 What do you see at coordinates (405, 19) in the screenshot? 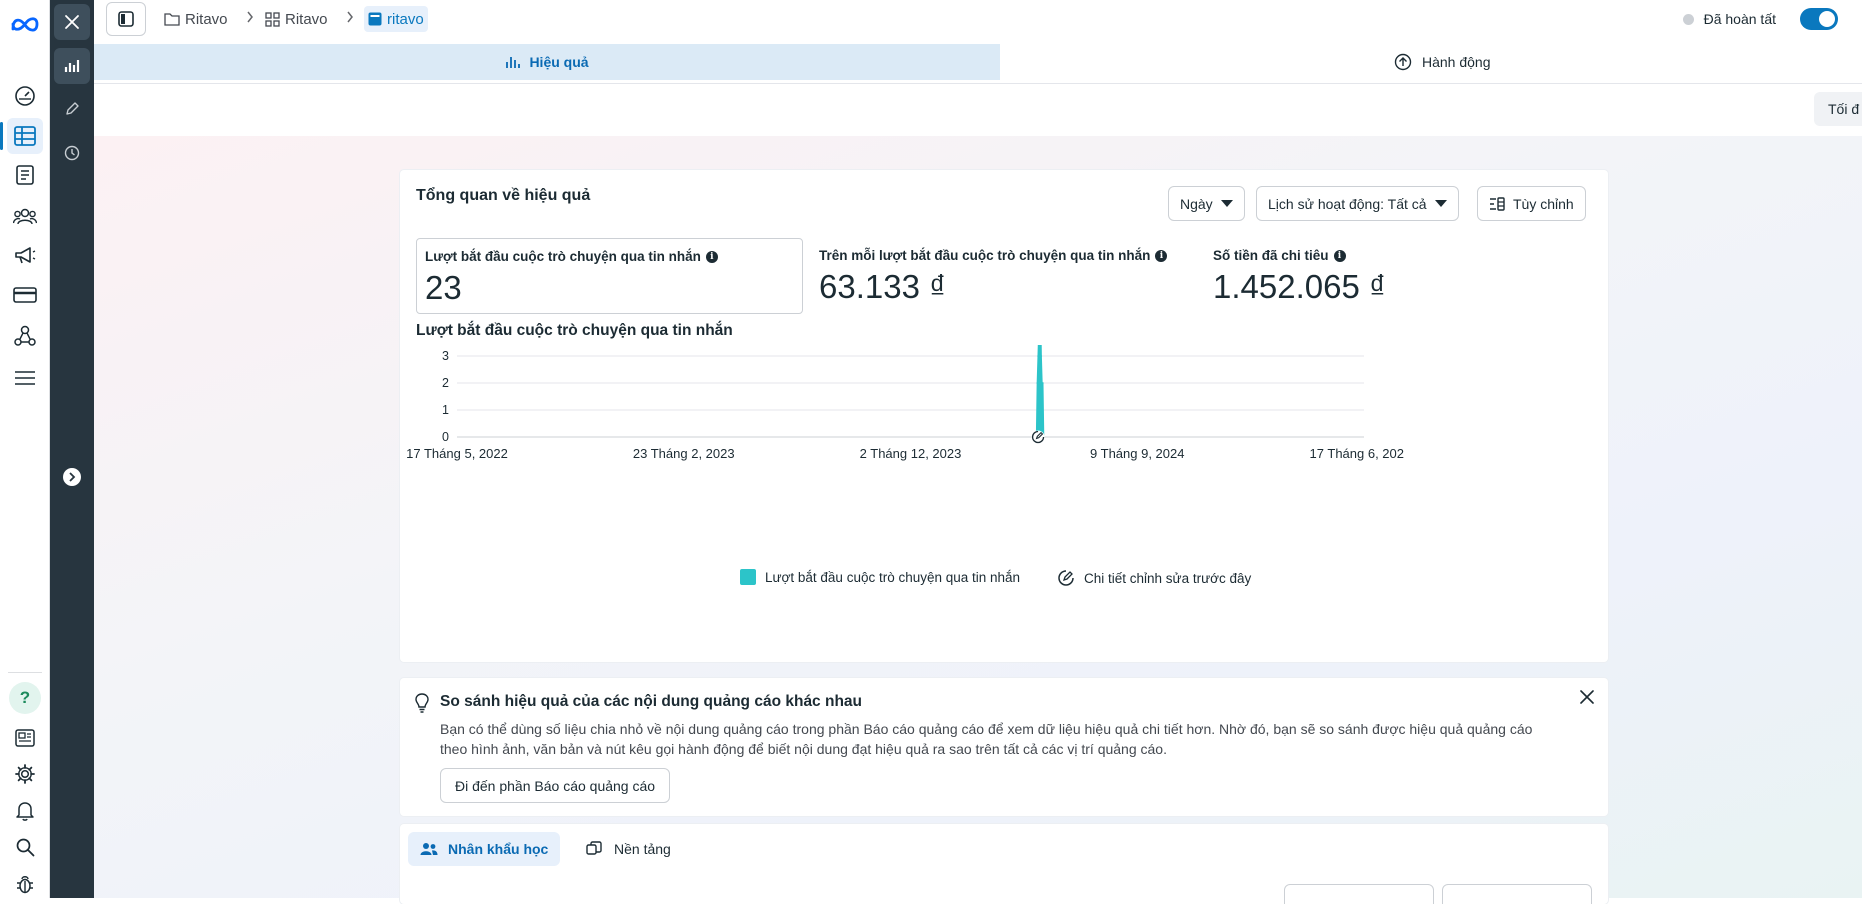
I see `breadcrumb-ad-label: ritavo` at bounding box center [405, 19].